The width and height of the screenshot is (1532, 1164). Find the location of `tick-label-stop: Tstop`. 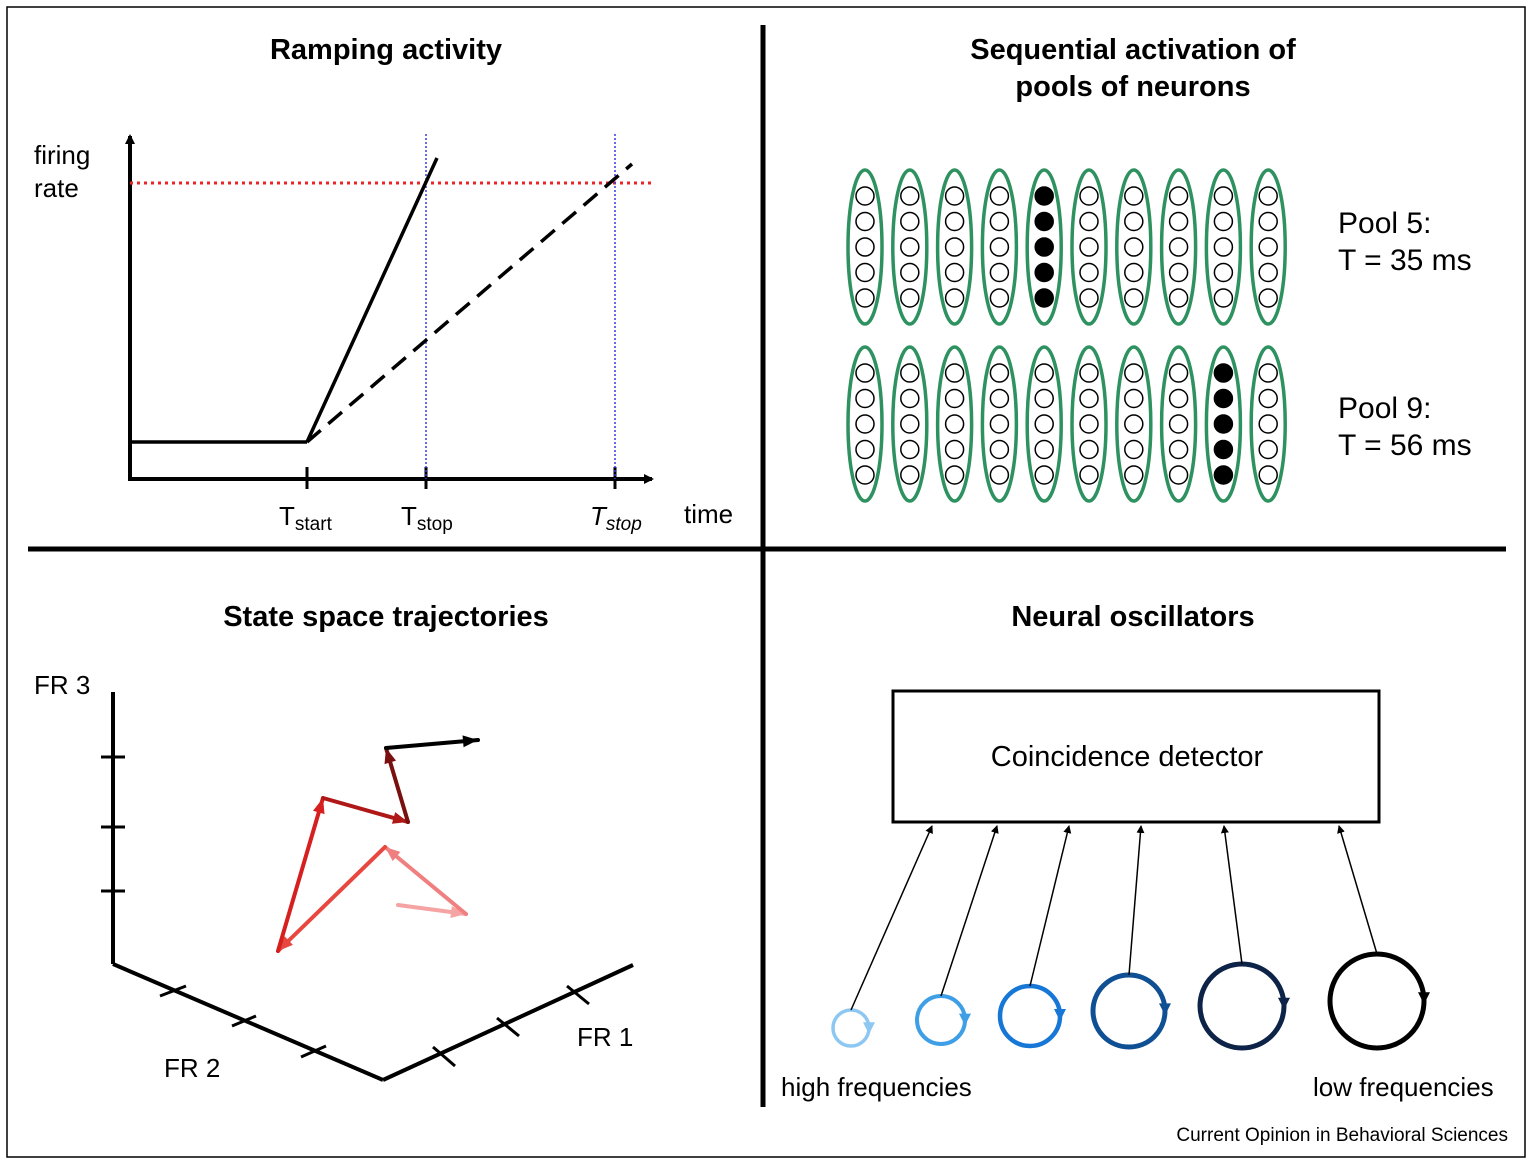

tick-label-stop: Tstop is located at coordinates (427, 518).